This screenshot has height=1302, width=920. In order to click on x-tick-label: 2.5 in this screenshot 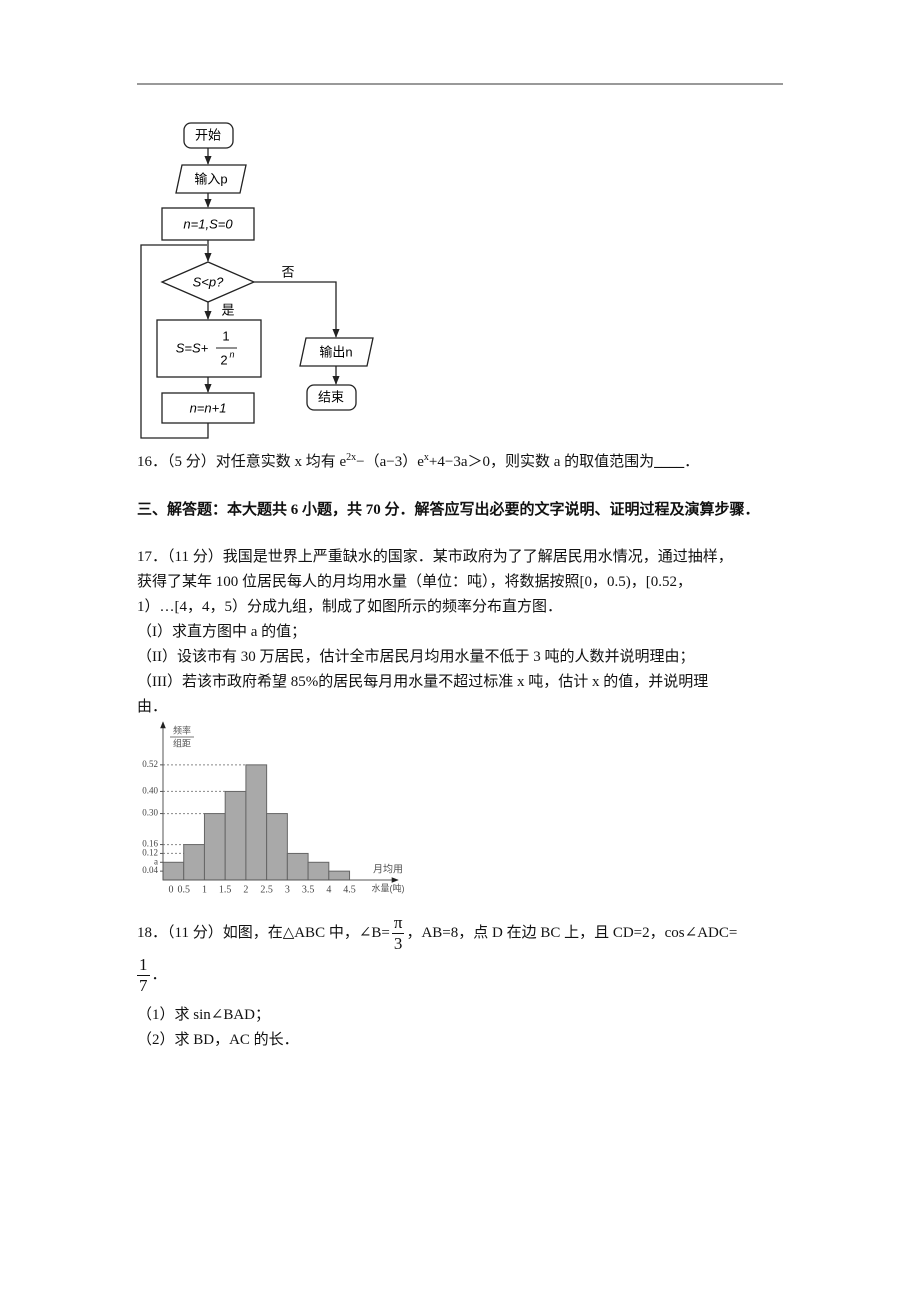, I will do `click(266, 889)`.